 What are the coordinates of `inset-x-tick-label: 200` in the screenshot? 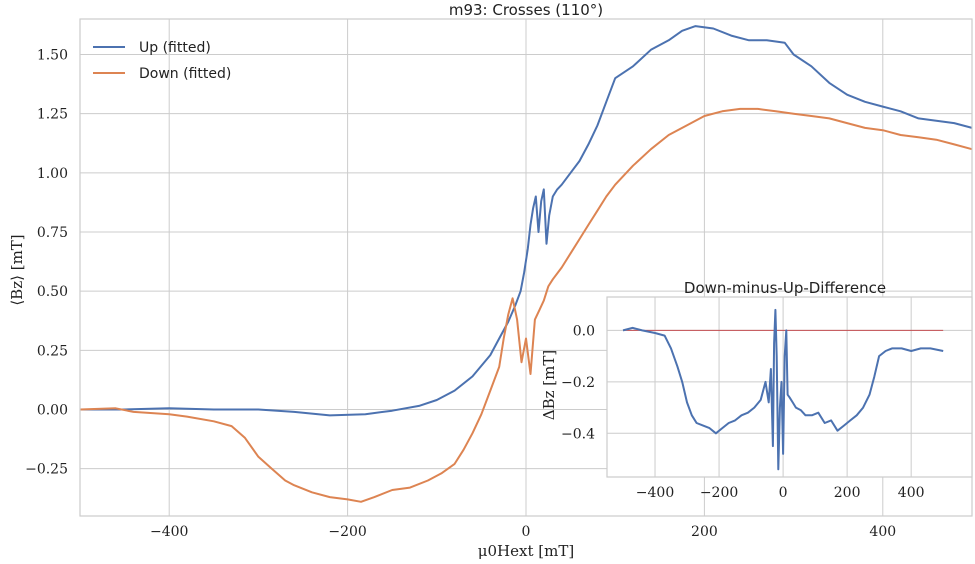 It's located at (847, 493).